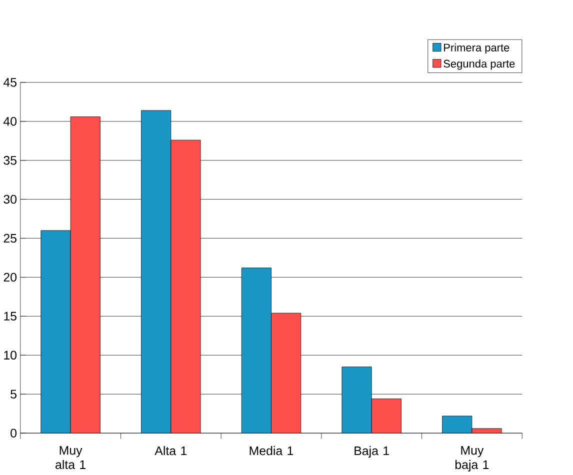  Describe the element at coordinates (10, 316) in the screenshot. I see `y-tick-label: 15` at that location.